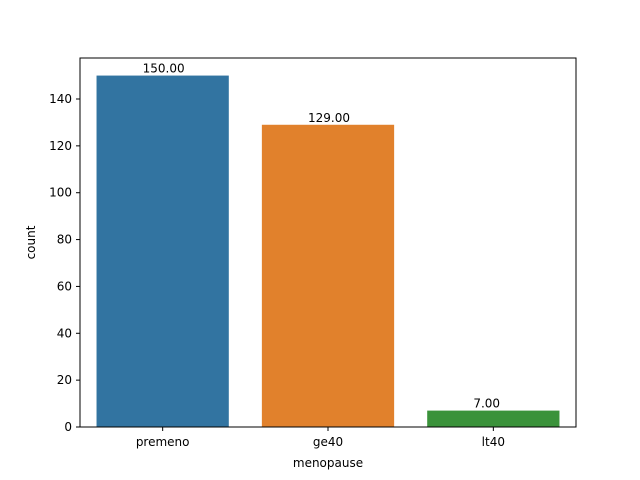 Image resolution: width=640 pixels, height=480 pixels. What do you see at coordinates (328, 276) in the screenshot?
I see `bar-ge40` at bounding box center [328, 276].